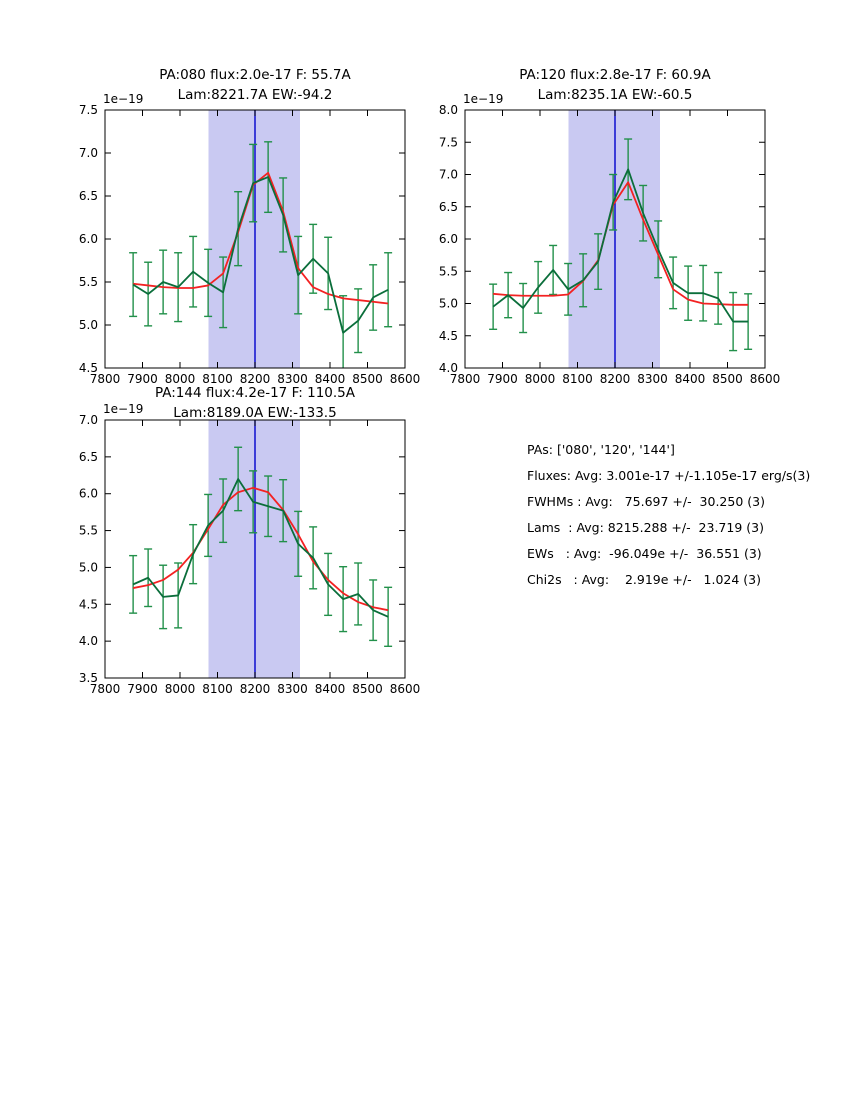 This screenshot has width=850, height=1100. I want to click on stats-line-ews: EWs : Avg: -96.049e +/- 36.551 (3), so click(644, 553).